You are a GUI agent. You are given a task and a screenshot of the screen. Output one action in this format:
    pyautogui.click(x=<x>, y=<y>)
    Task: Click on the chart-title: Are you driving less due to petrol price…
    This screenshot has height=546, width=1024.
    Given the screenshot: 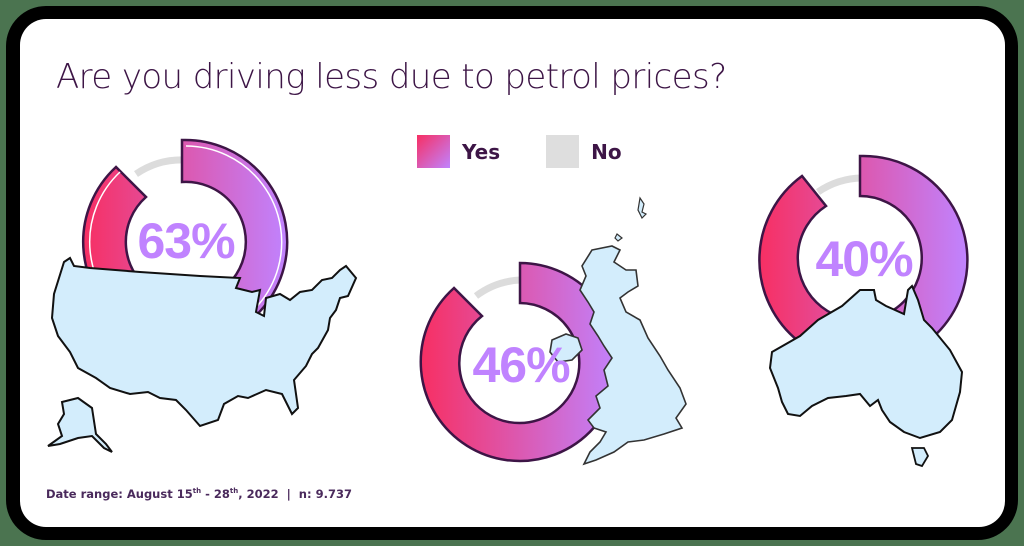 What is the action you would take?
    pyautogui.click(x=391, y=77)
    